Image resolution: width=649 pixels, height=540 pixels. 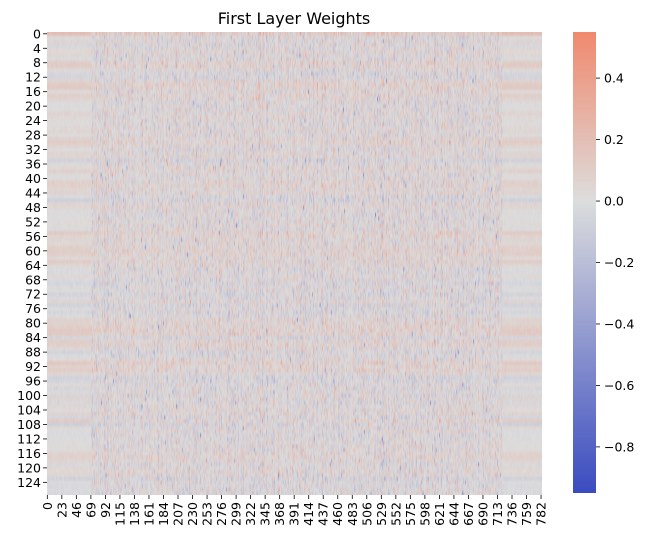 I want to click on x-tick-label: 414, so click(x=308, y=514).